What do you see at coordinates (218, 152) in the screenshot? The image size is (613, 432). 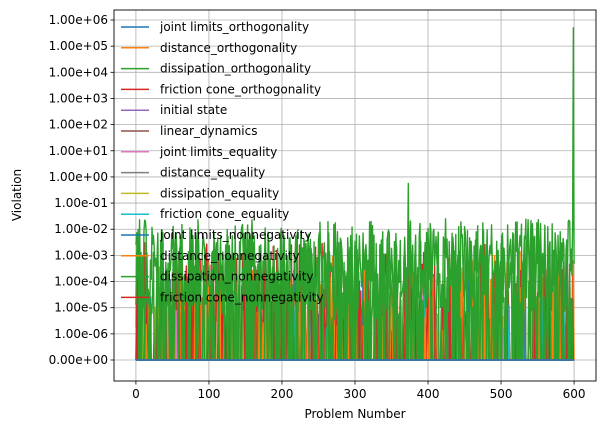 I see `legend-entry: joint limits_equality` at bounding box center [218, 152].